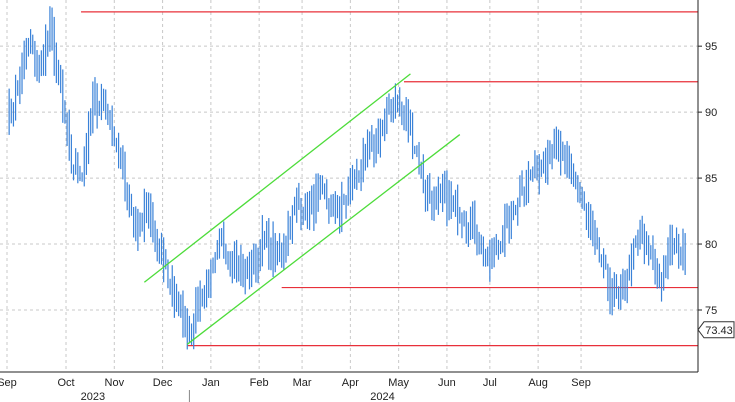 This screenshot has width=735, height=402. What do you see at coordinates (719, 331) in the screenshot?
I see `last-price-label: 73.43` at bounding box center [719, 331].